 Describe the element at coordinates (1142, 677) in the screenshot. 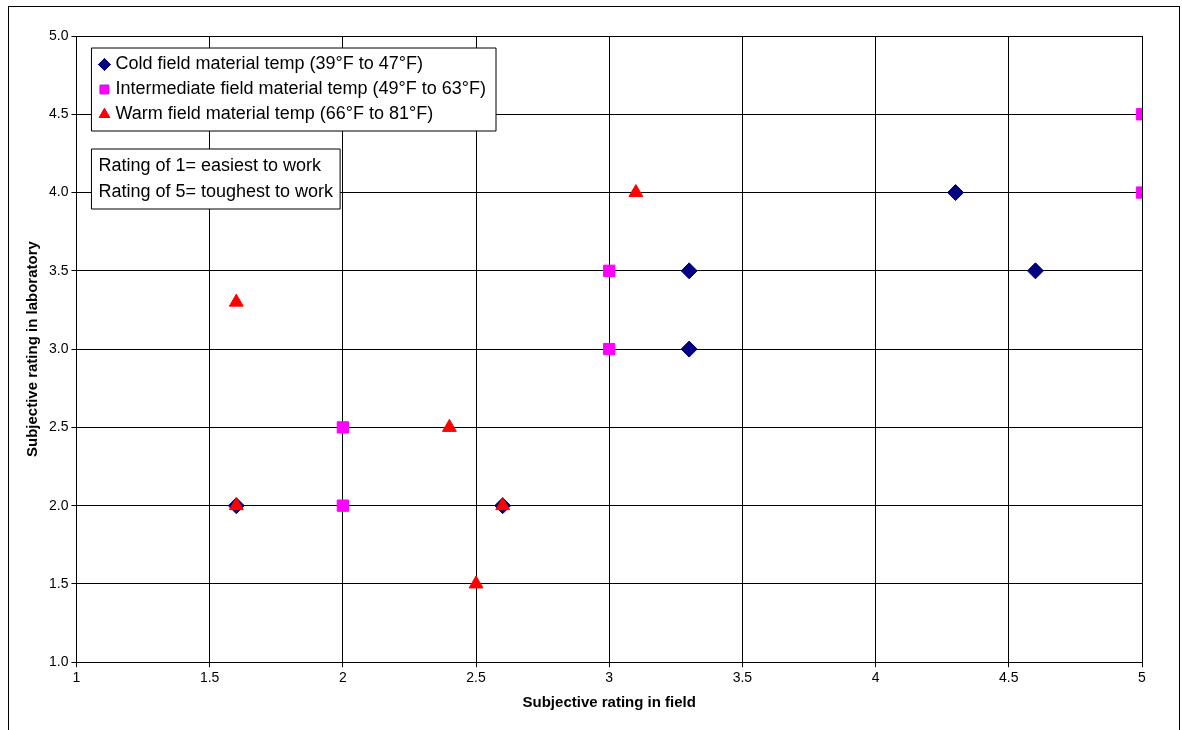

I see `x-tick-label: 5` at that location.